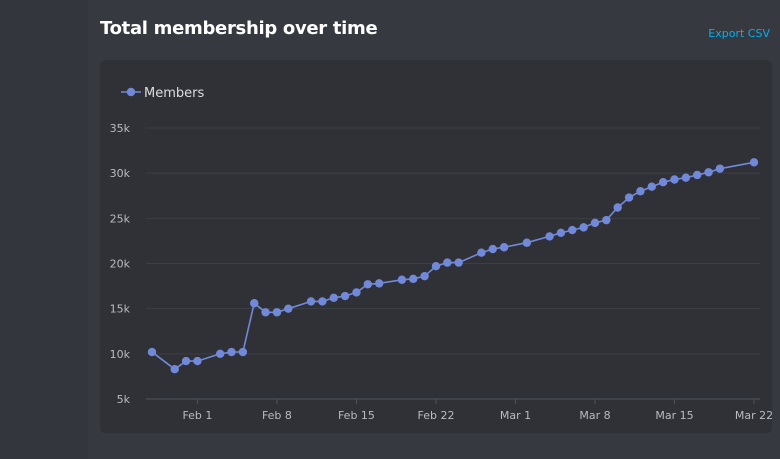  I want to click on left-rail, so click(44, 229).